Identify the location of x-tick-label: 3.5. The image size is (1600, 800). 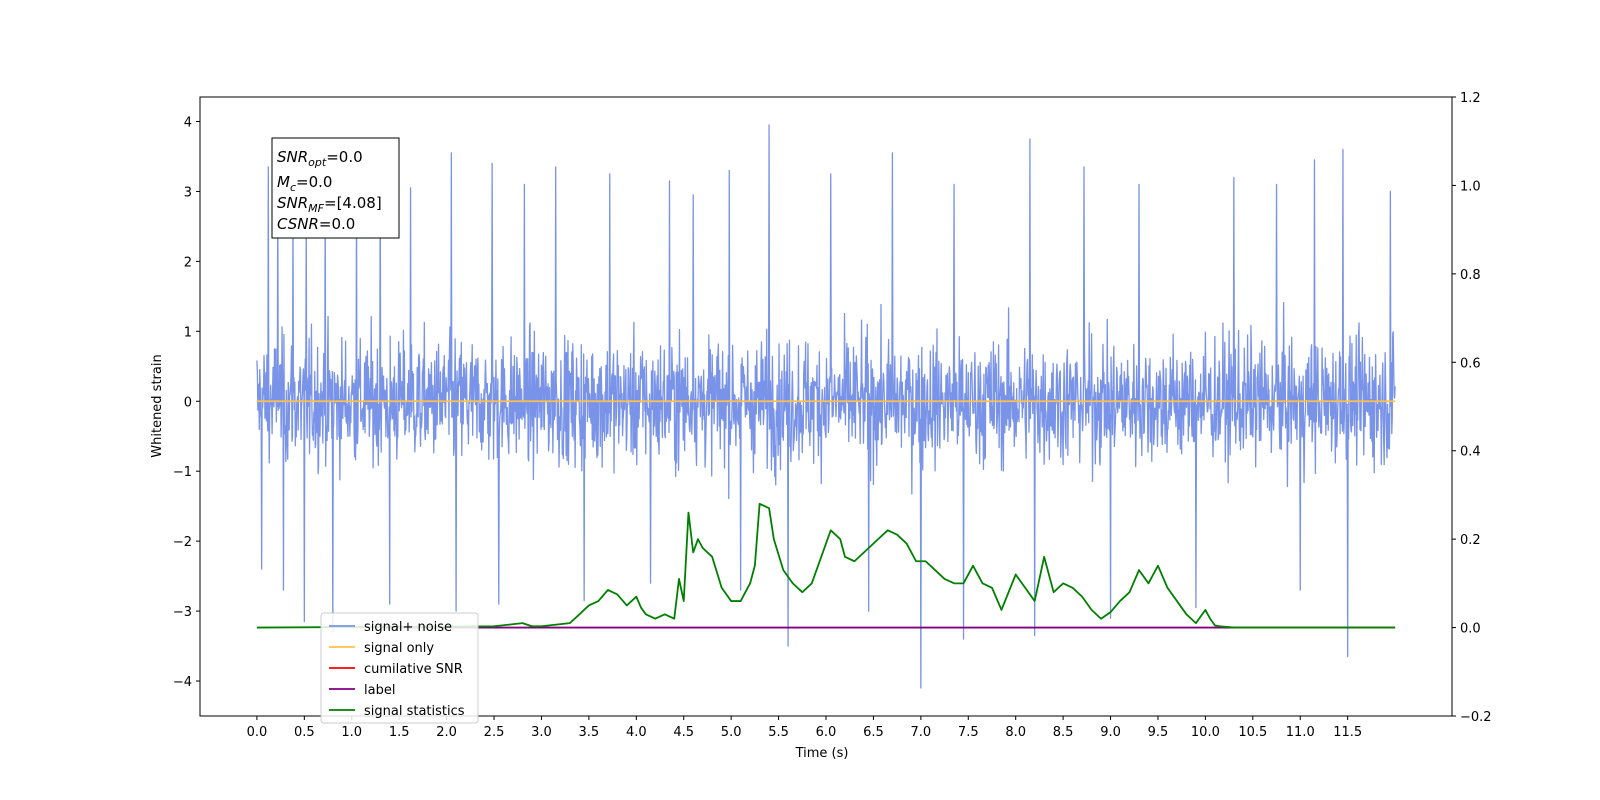
(589, 732).